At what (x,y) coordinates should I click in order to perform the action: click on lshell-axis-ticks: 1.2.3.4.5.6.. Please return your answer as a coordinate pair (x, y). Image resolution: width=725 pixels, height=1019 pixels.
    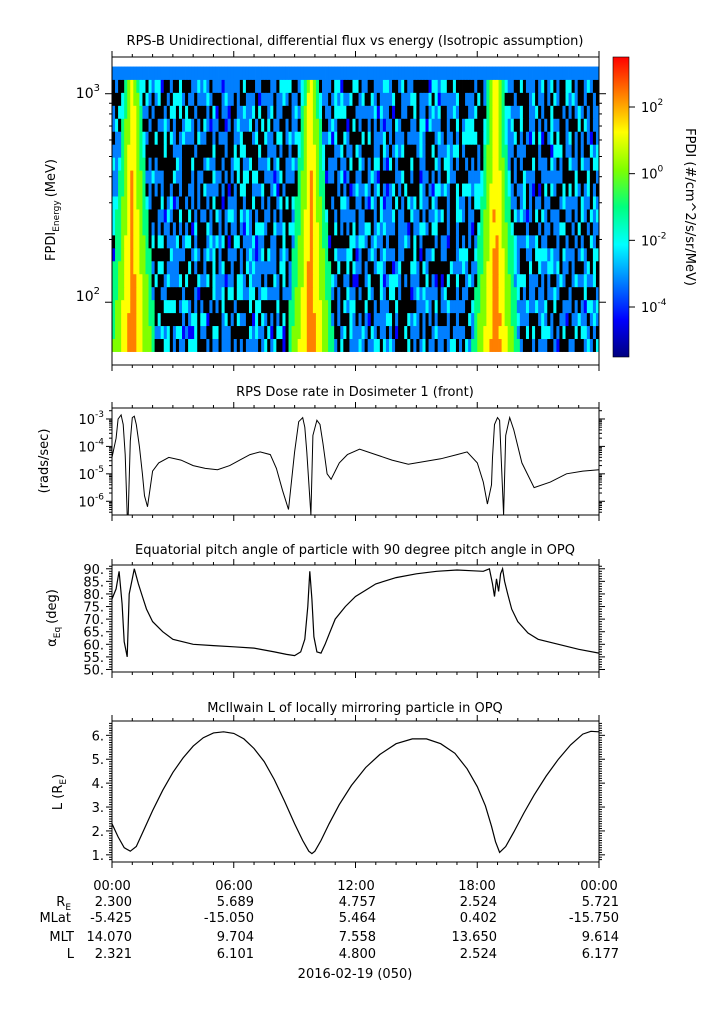
    Looking at the image, I should click on (348, 791).